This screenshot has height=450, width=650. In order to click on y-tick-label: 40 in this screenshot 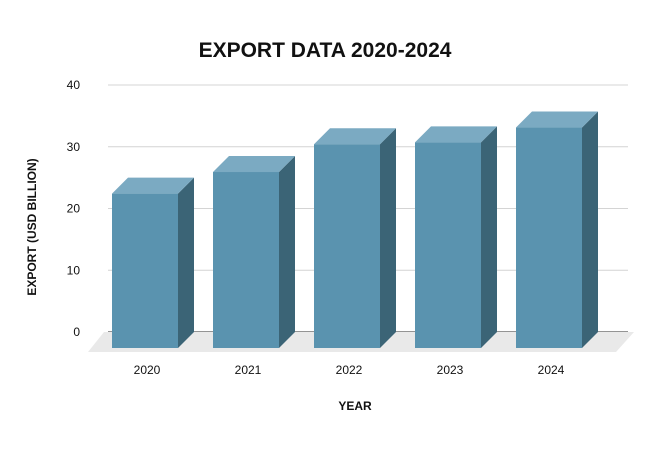, I will do `click(74, 85)`.